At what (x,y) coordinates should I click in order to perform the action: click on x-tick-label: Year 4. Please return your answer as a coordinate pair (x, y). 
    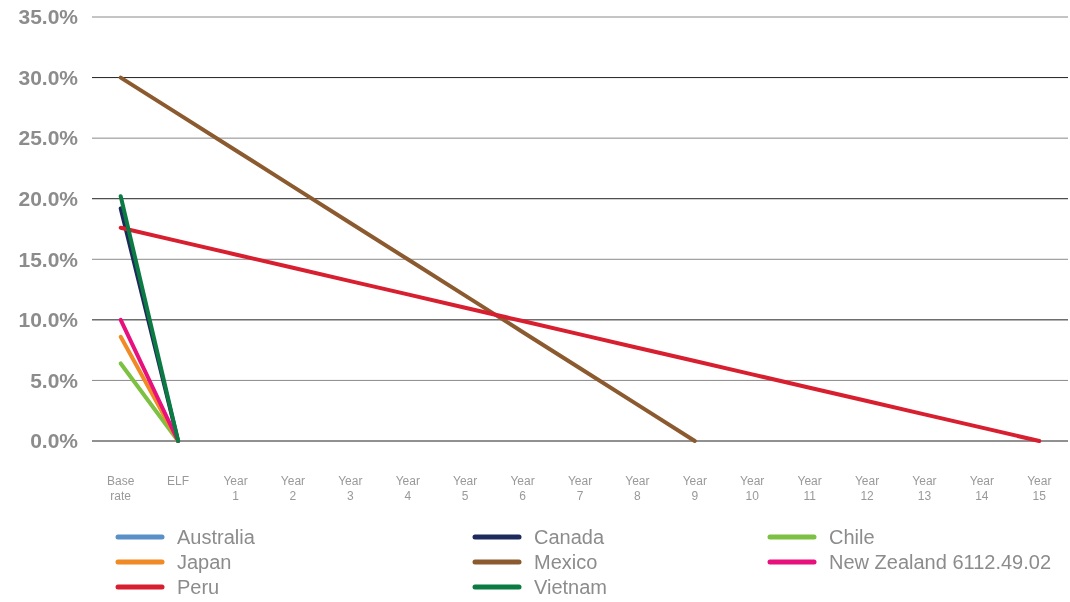
    Looking at the image, I should click on (407, 488).